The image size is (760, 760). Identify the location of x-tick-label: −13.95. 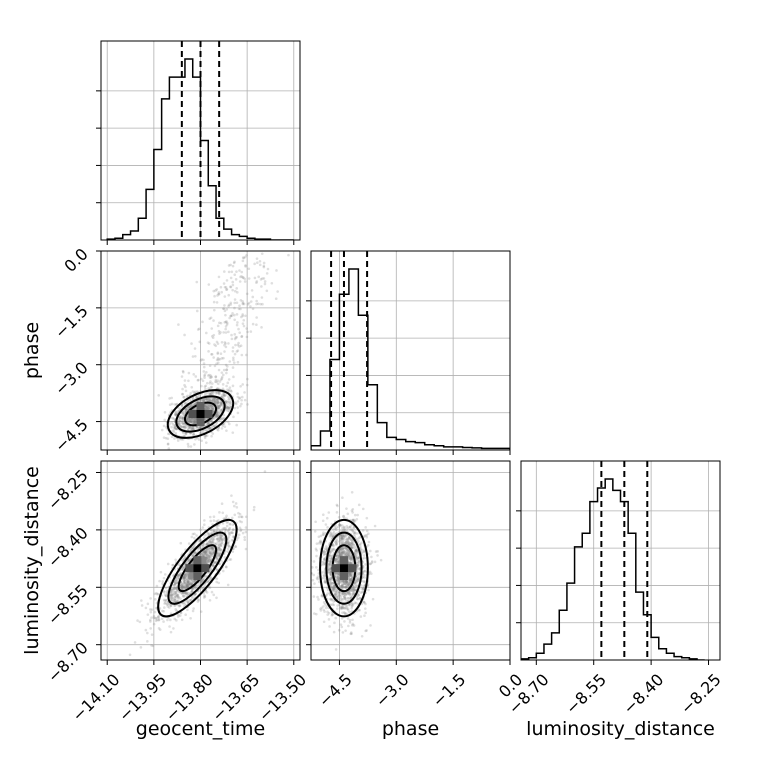
(142, 697).